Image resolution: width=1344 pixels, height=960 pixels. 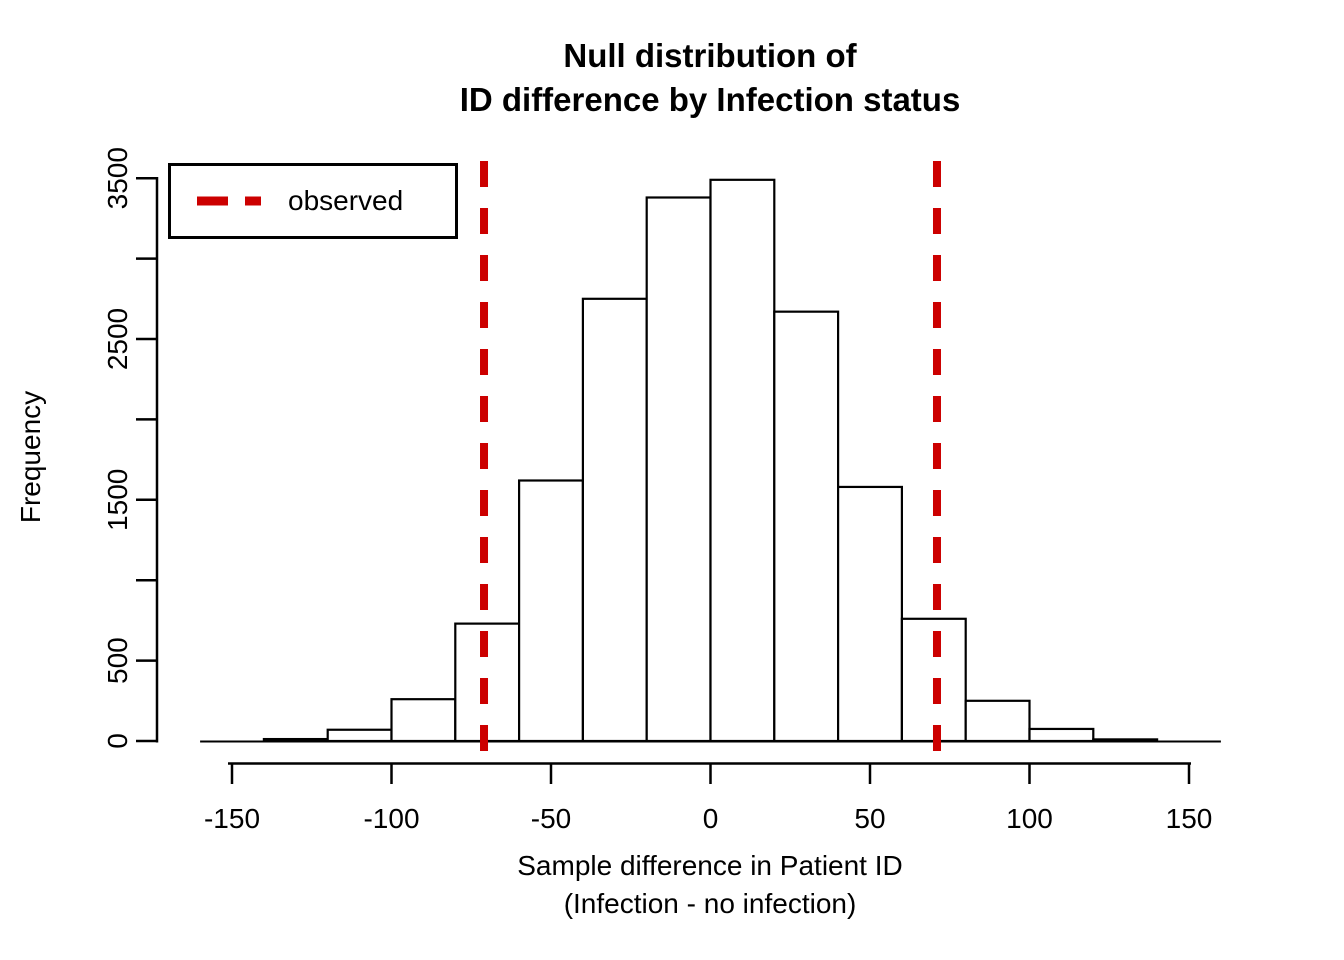 What do you see at coordinates (710, 55) in the screenshot?
I see `chart-title-line1: Null distribution of` at bounding box center [710, 55].